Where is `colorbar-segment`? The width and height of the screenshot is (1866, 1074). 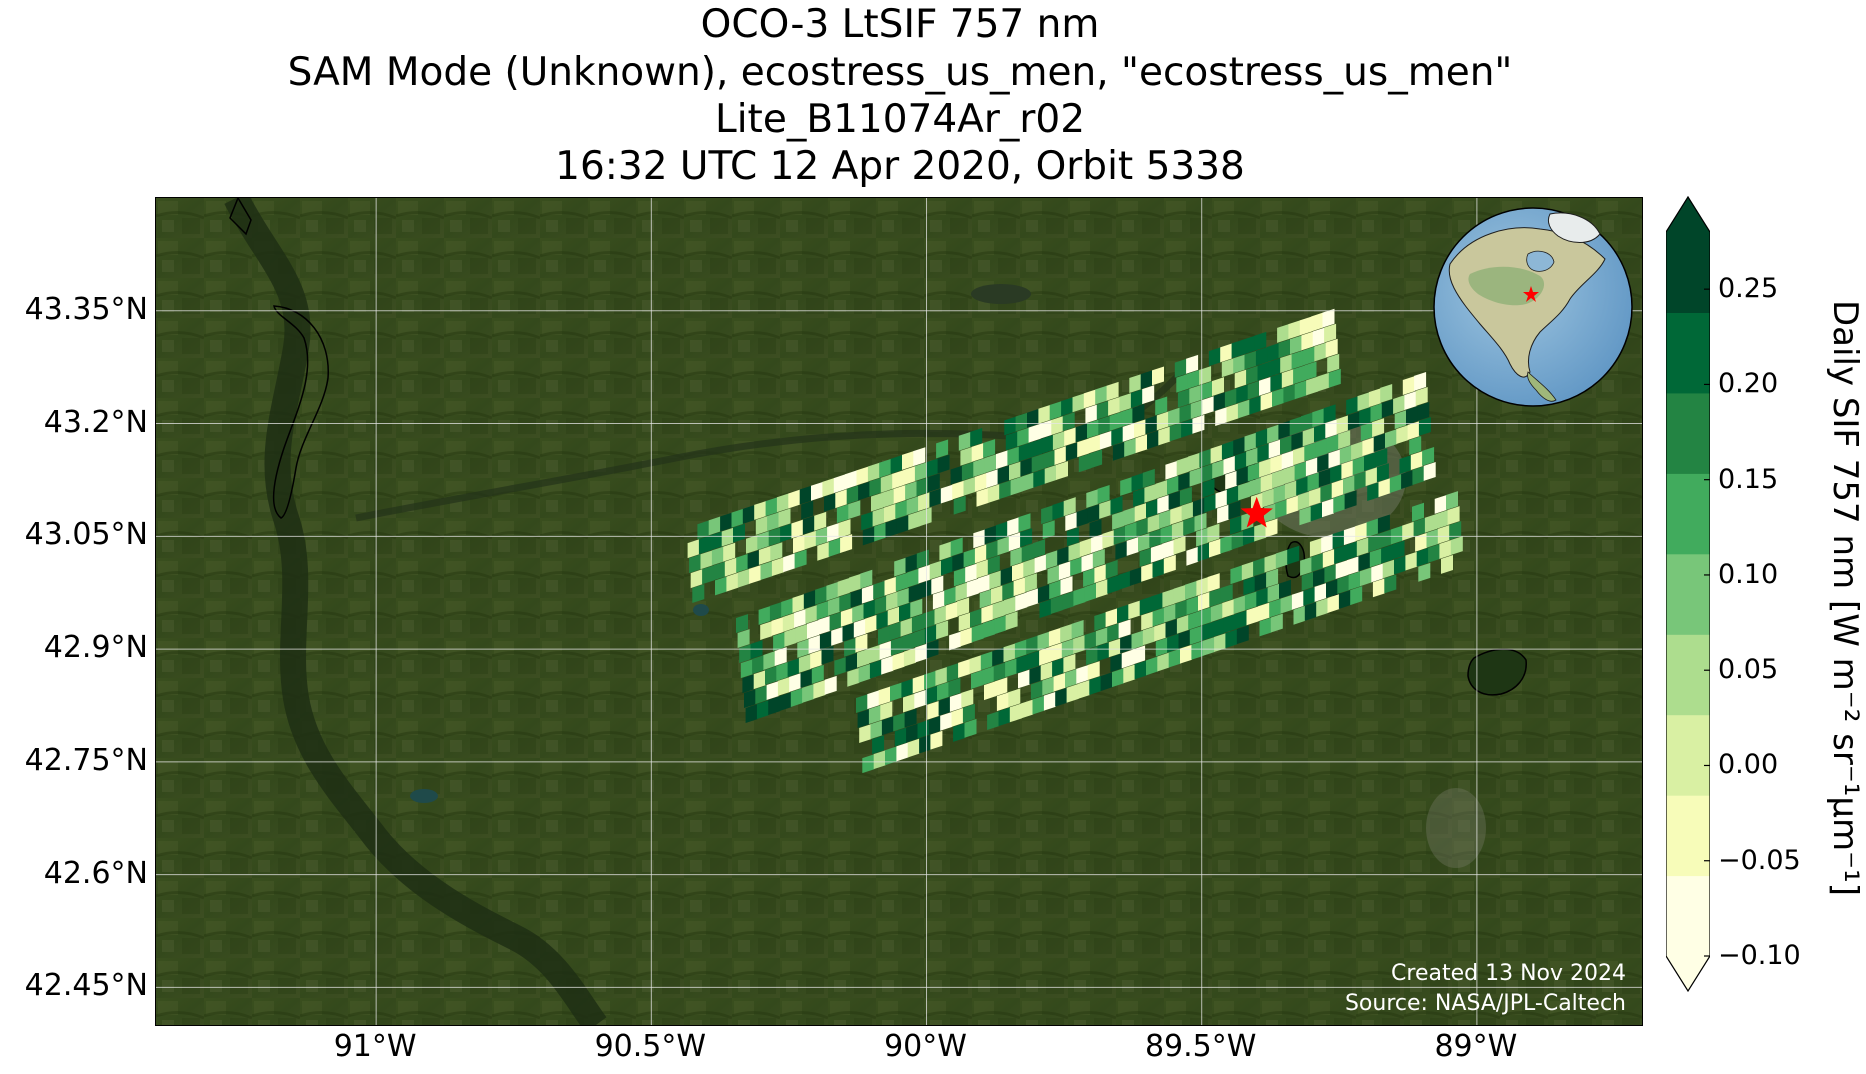
colorbar-segment is located at coordinates (1688, 675).